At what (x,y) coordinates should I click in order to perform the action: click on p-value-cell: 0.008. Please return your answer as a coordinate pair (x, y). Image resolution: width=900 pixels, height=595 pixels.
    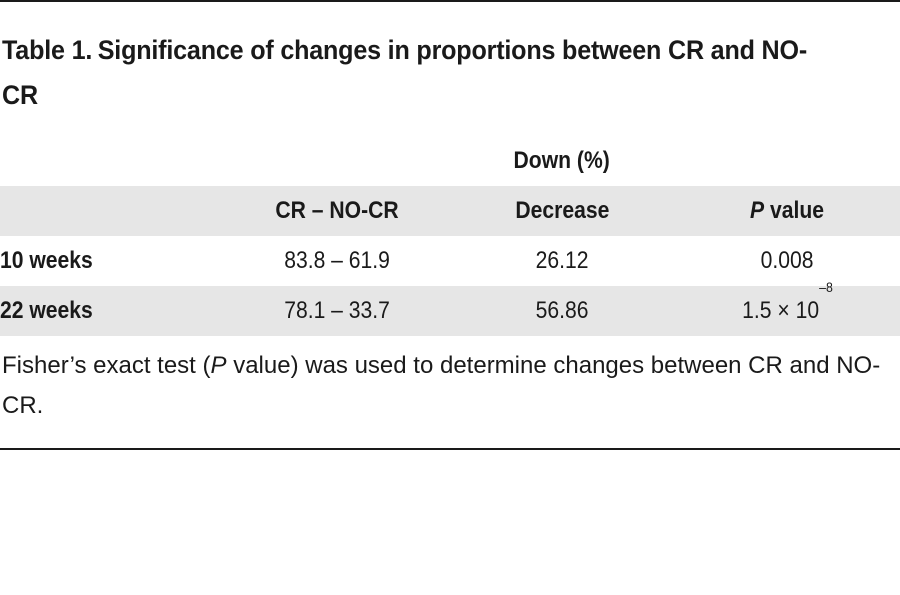
    Looking at the image, I should click on (787, 260).